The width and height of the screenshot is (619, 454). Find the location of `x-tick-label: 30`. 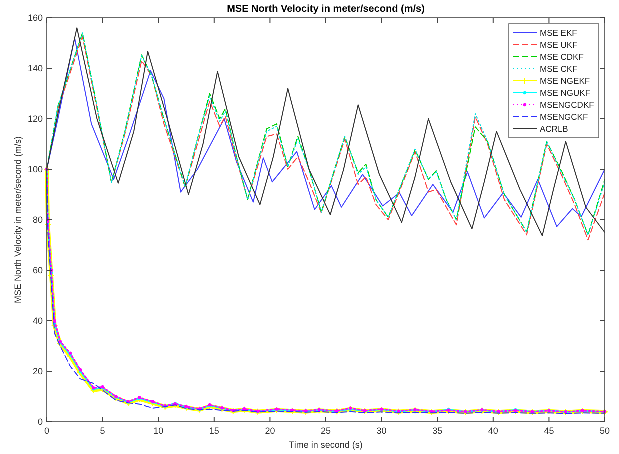

x-tick-label: 30 is located at coordinates (381, 431).